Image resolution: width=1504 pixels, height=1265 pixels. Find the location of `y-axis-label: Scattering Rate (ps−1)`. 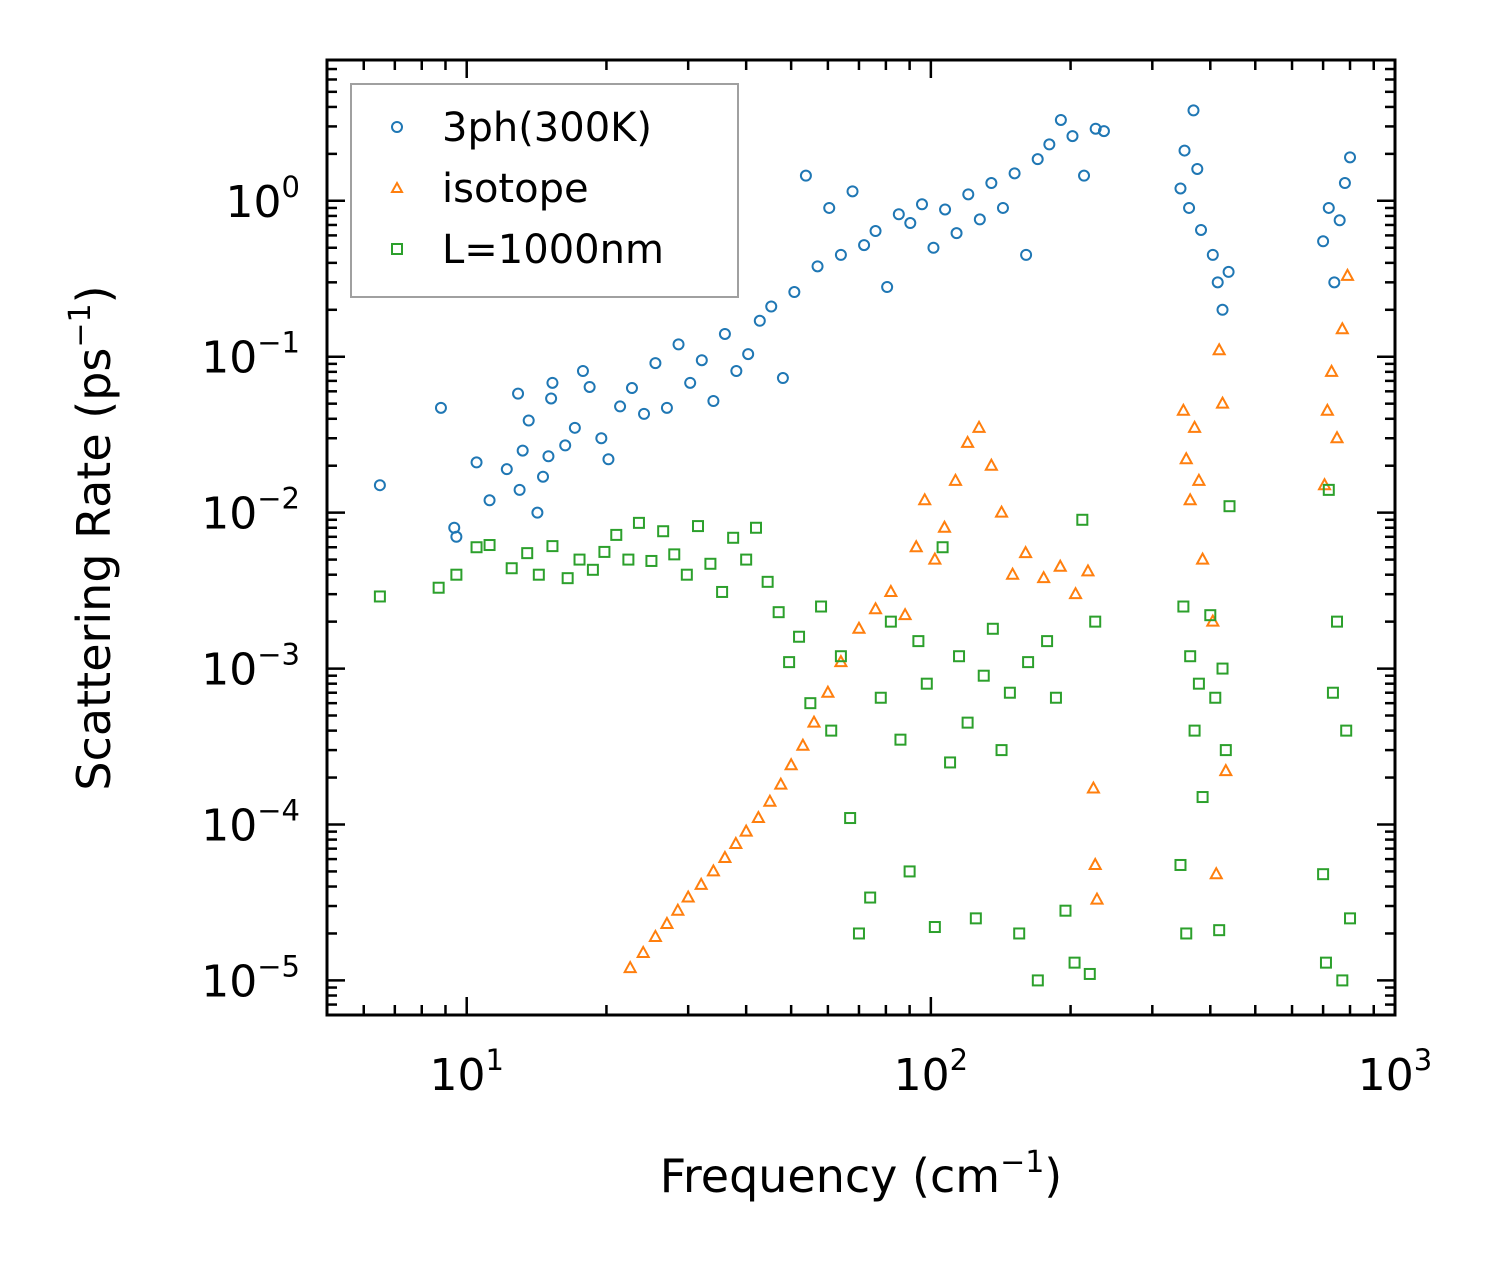

y-axis-label: Scattering Rate (ps−1) is located at coordinates (92, 537).